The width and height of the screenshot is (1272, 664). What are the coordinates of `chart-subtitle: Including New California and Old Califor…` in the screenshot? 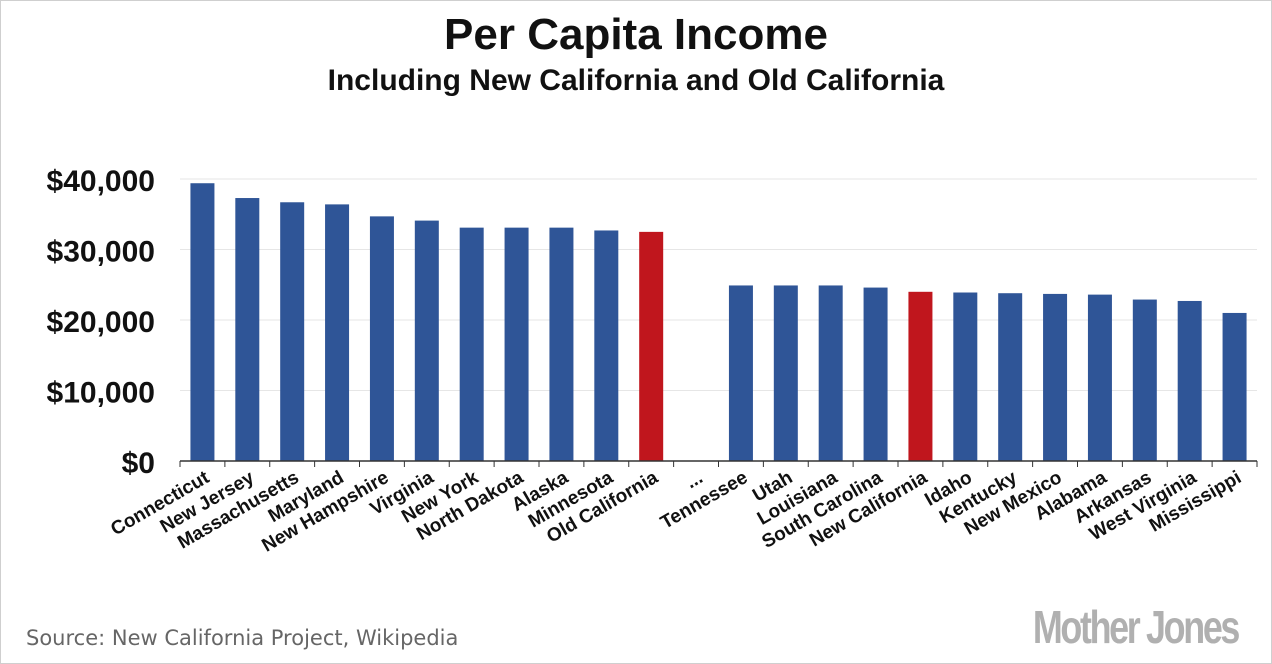 It's located at (636, 80).